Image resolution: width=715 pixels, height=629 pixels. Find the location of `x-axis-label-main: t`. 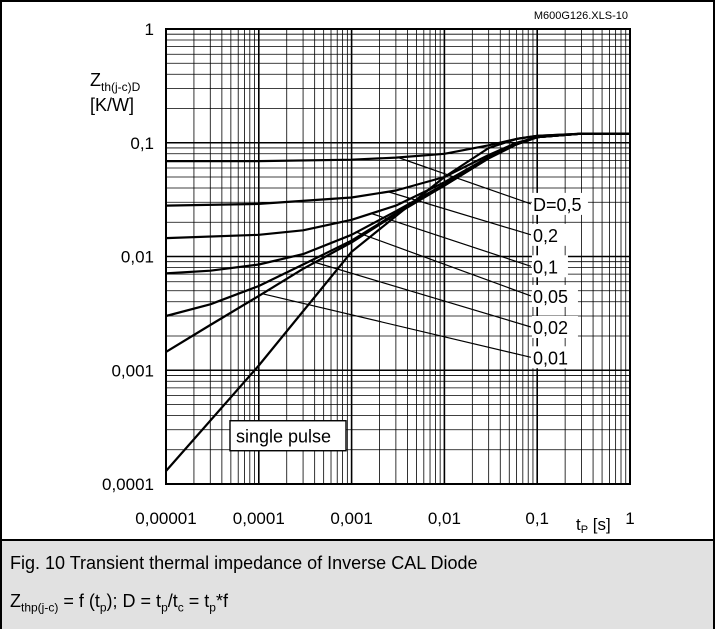

x-axis-label-main: t is located at coordinates (578, 524).